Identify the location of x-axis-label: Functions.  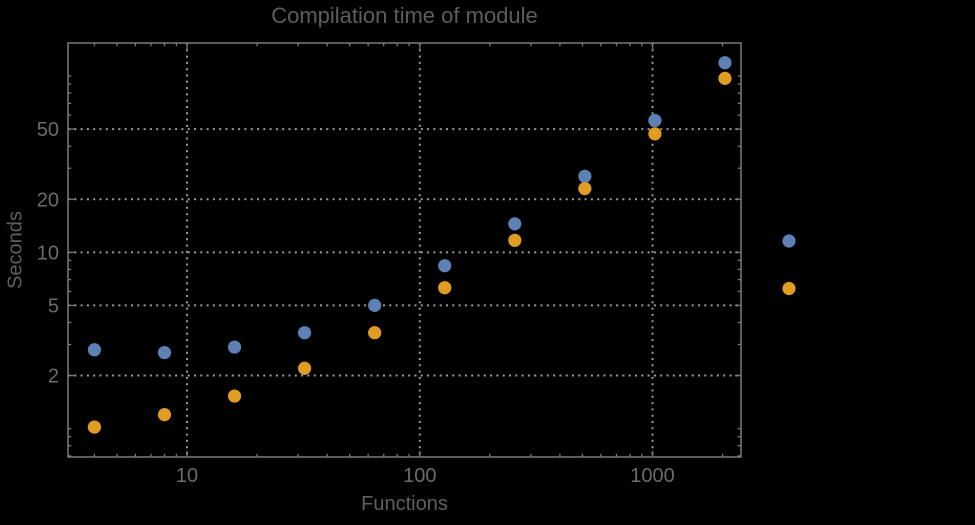
(404, 504).